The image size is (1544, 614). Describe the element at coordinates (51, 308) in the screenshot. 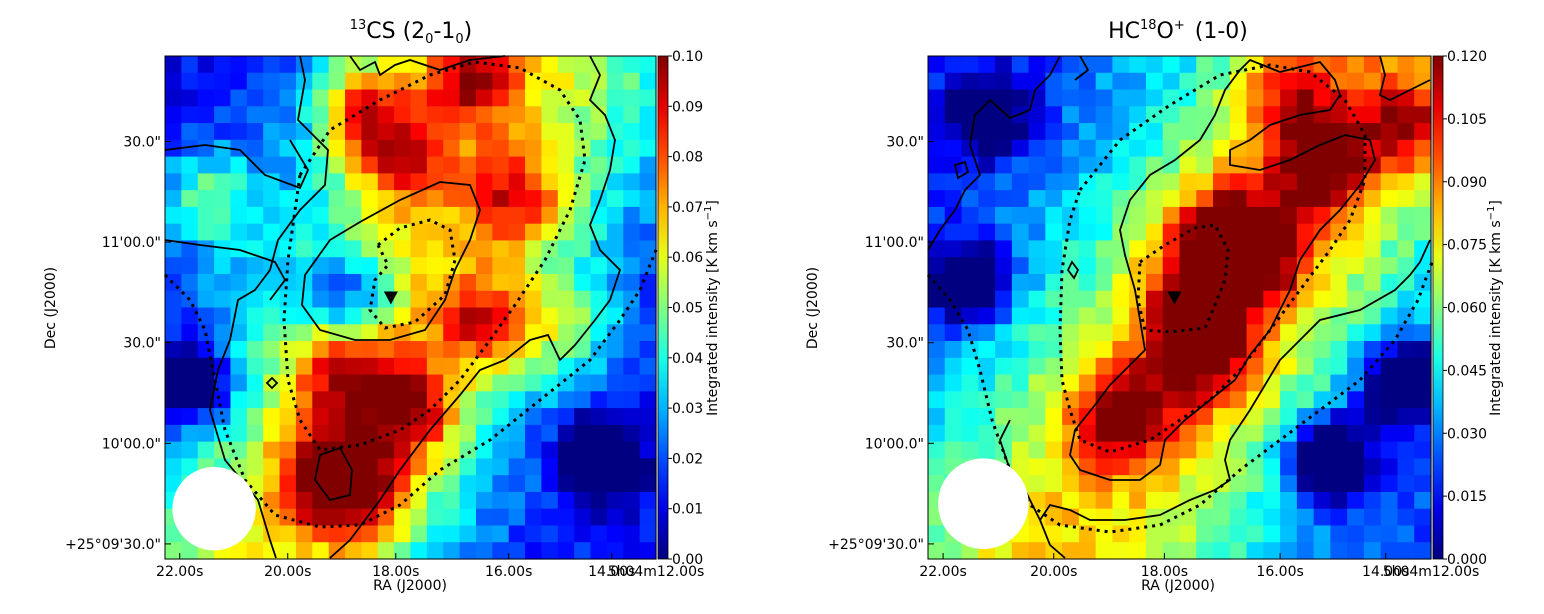

I see `y-axis-label: Dec (J2000)` at that location.